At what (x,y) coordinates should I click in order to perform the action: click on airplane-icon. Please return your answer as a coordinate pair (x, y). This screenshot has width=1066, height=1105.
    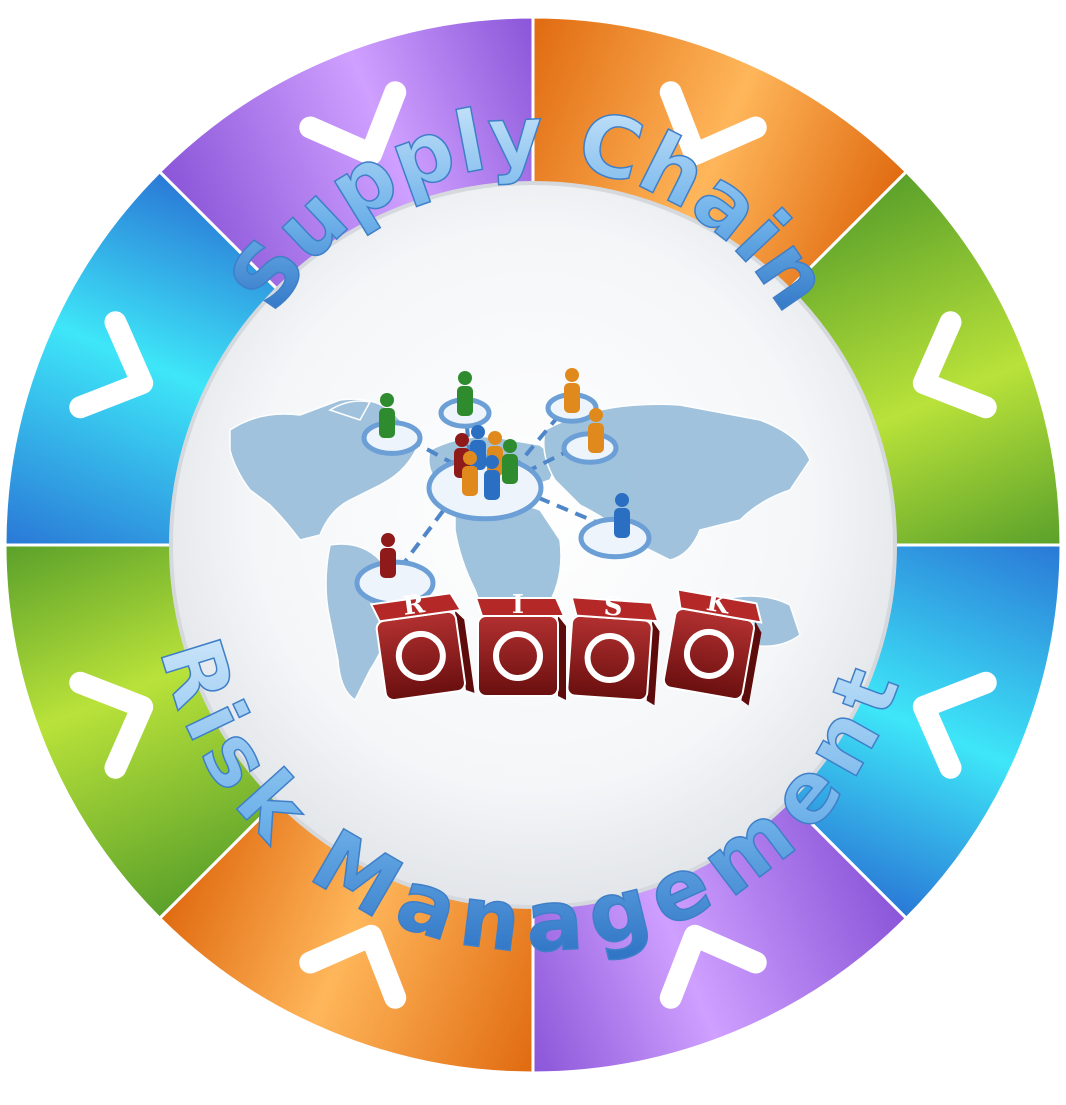
    Looking at the image, I should click on (518, 656).